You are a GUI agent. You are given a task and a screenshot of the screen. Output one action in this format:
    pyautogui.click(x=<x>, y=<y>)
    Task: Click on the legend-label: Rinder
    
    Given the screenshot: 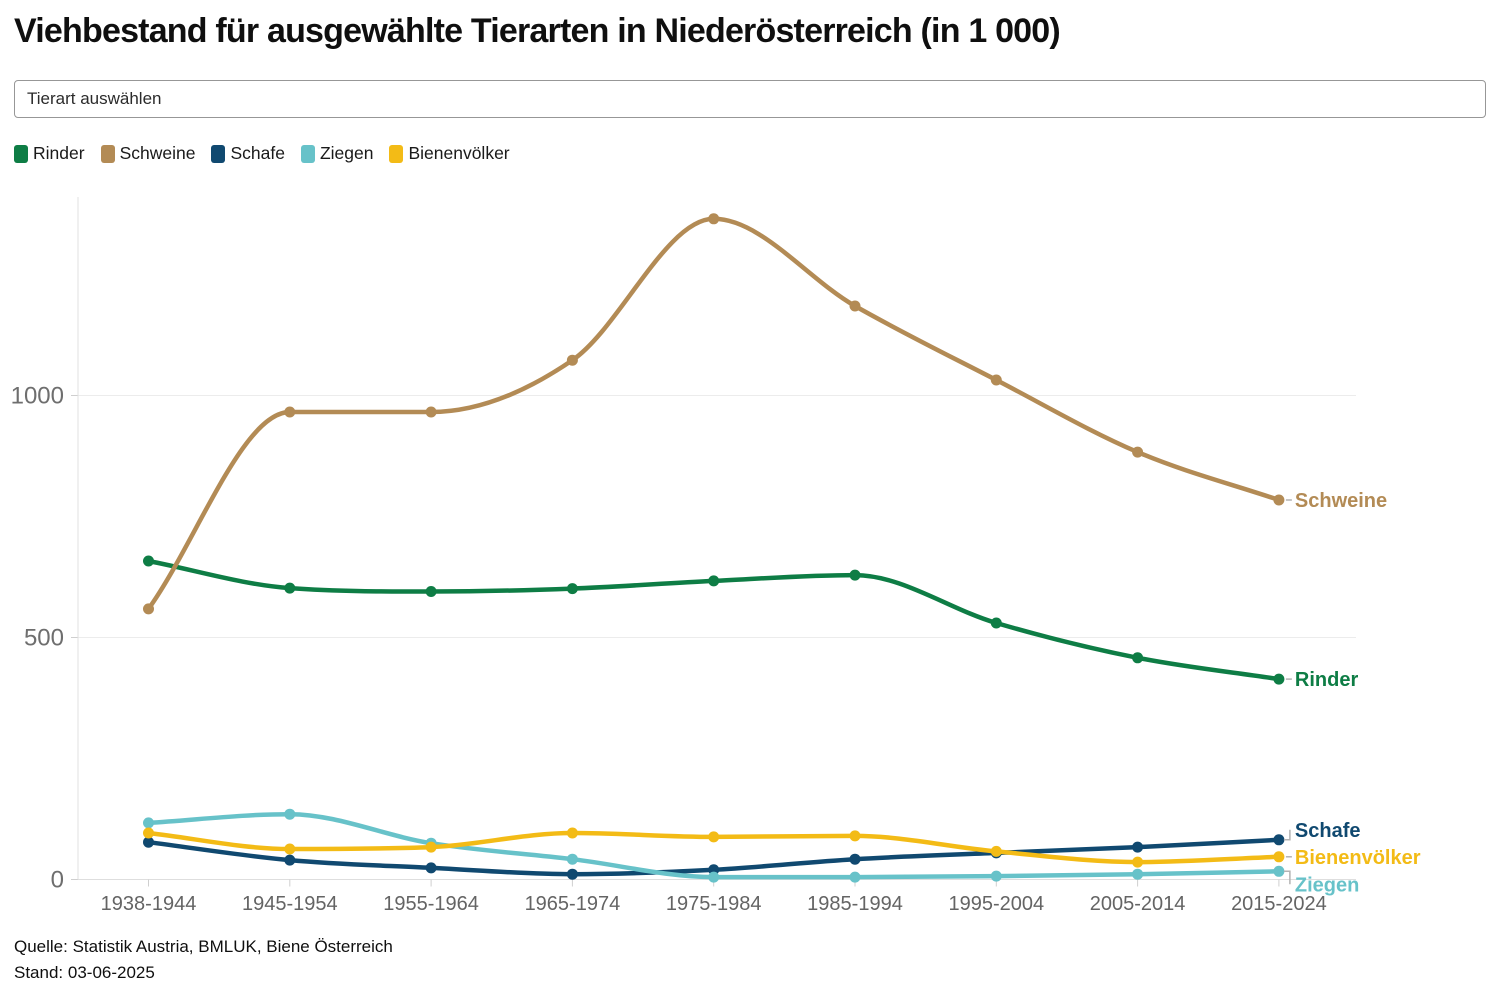 What is the action you would take?
    pyautogui.click(x=59, y=153)
    